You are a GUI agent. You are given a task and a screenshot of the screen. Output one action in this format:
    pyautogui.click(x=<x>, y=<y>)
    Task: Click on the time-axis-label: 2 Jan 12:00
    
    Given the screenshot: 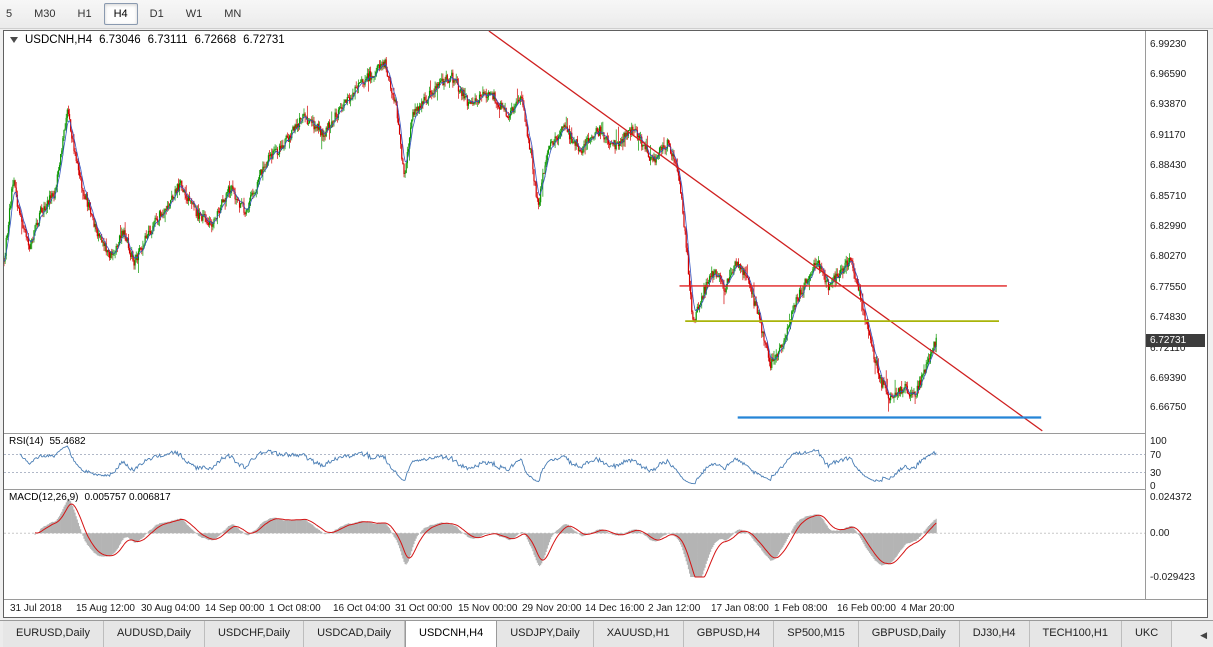 What is the action you would take?
    pyautogui.click(x=674, y=608)
    